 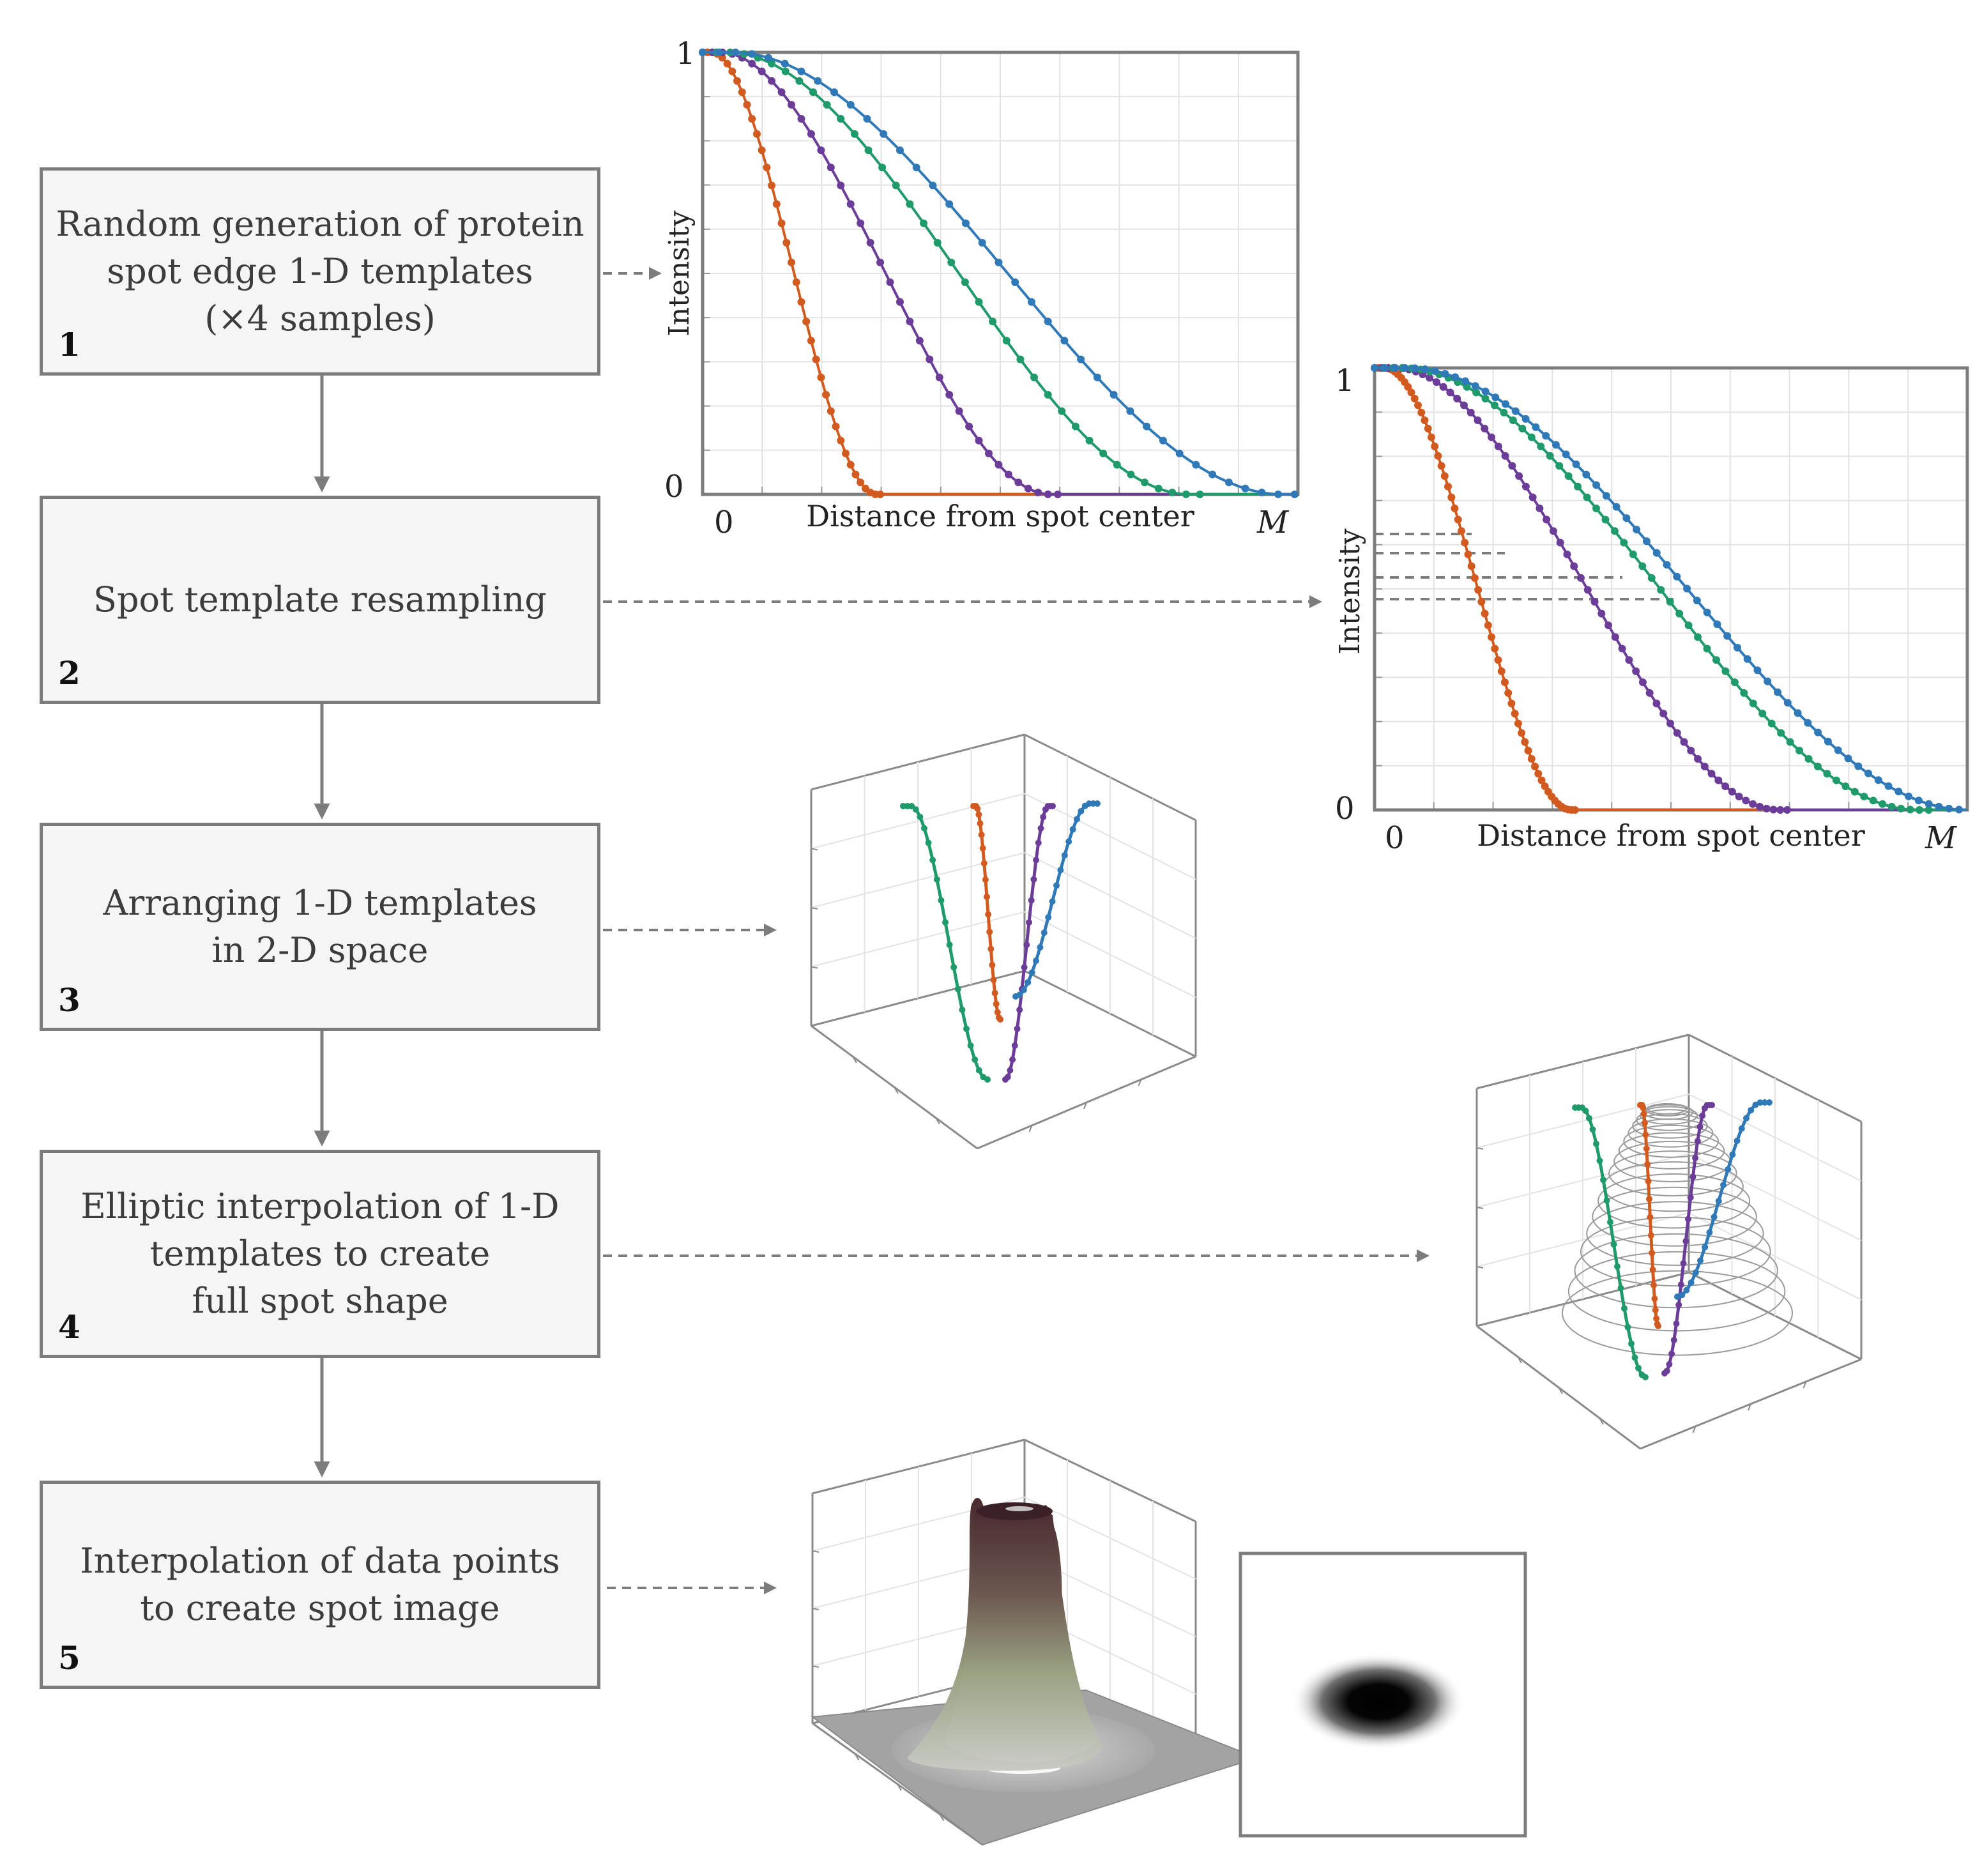 What do you see at coordinates (1029, 922) in the screenshot?
I see `box-3-purple-point` at bounding box center [1029, 922].